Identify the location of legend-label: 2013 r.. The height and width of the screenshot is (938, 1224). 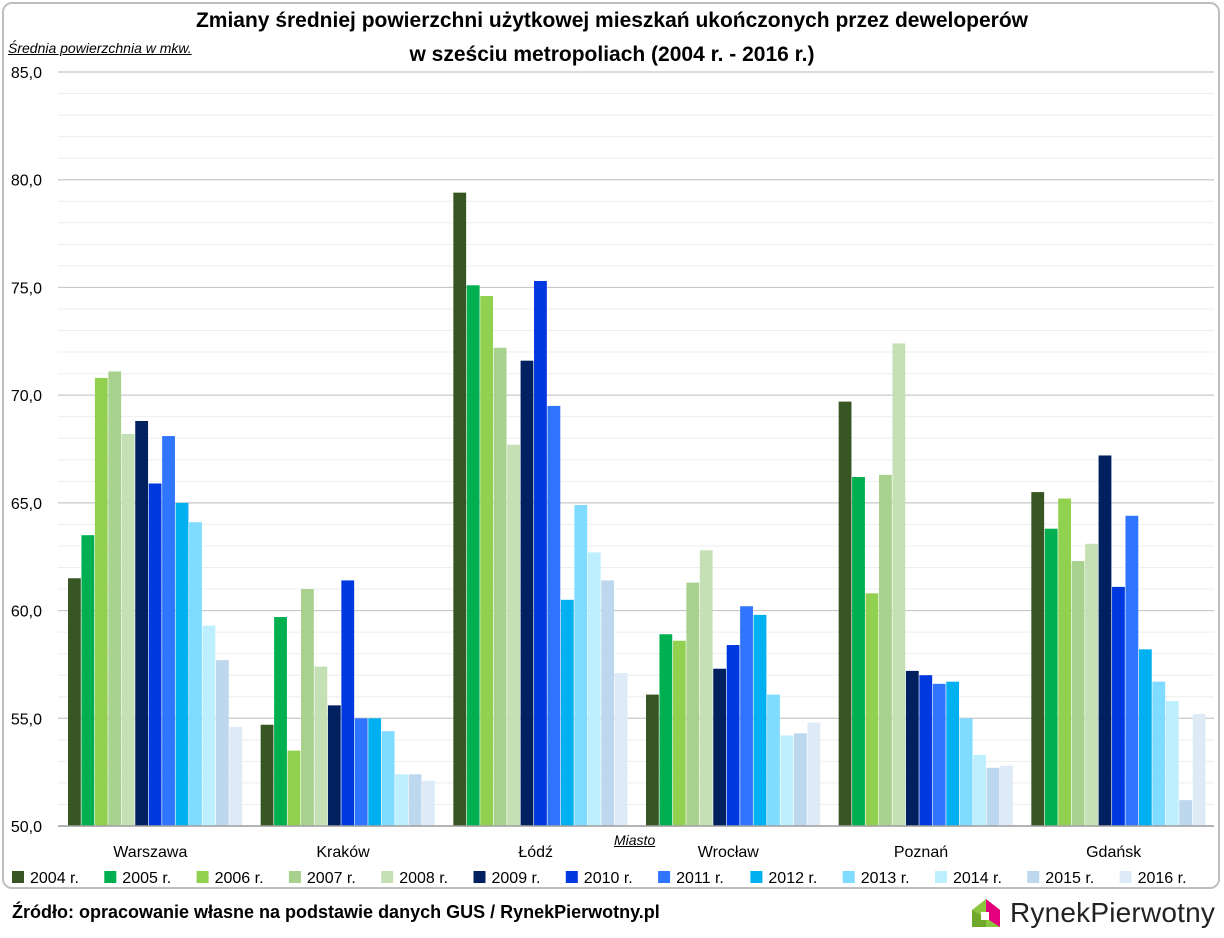
(885, 878).